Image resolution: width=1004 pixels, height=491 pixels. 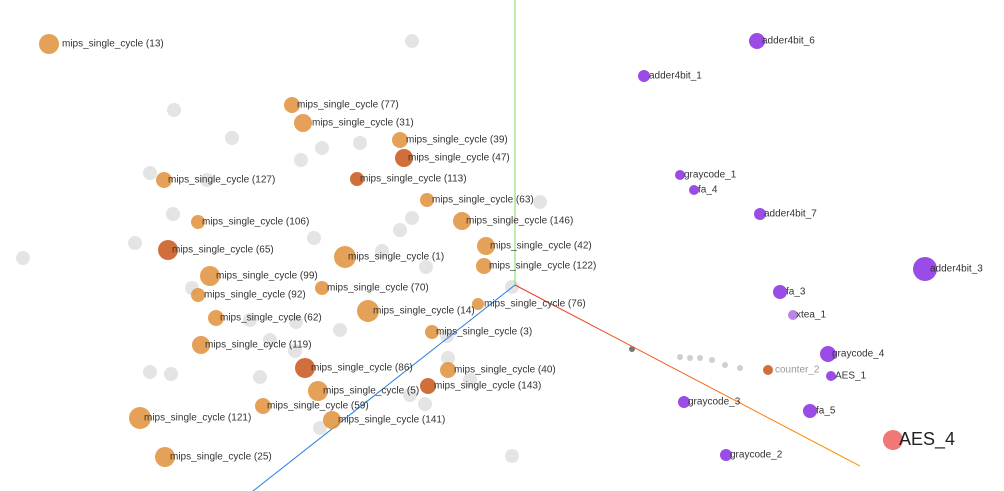 What do you see at coordinates (348, 105) in the screenshot?
I see `point-label: mips_single_cycle (77)` at bounding box center [348, 105].